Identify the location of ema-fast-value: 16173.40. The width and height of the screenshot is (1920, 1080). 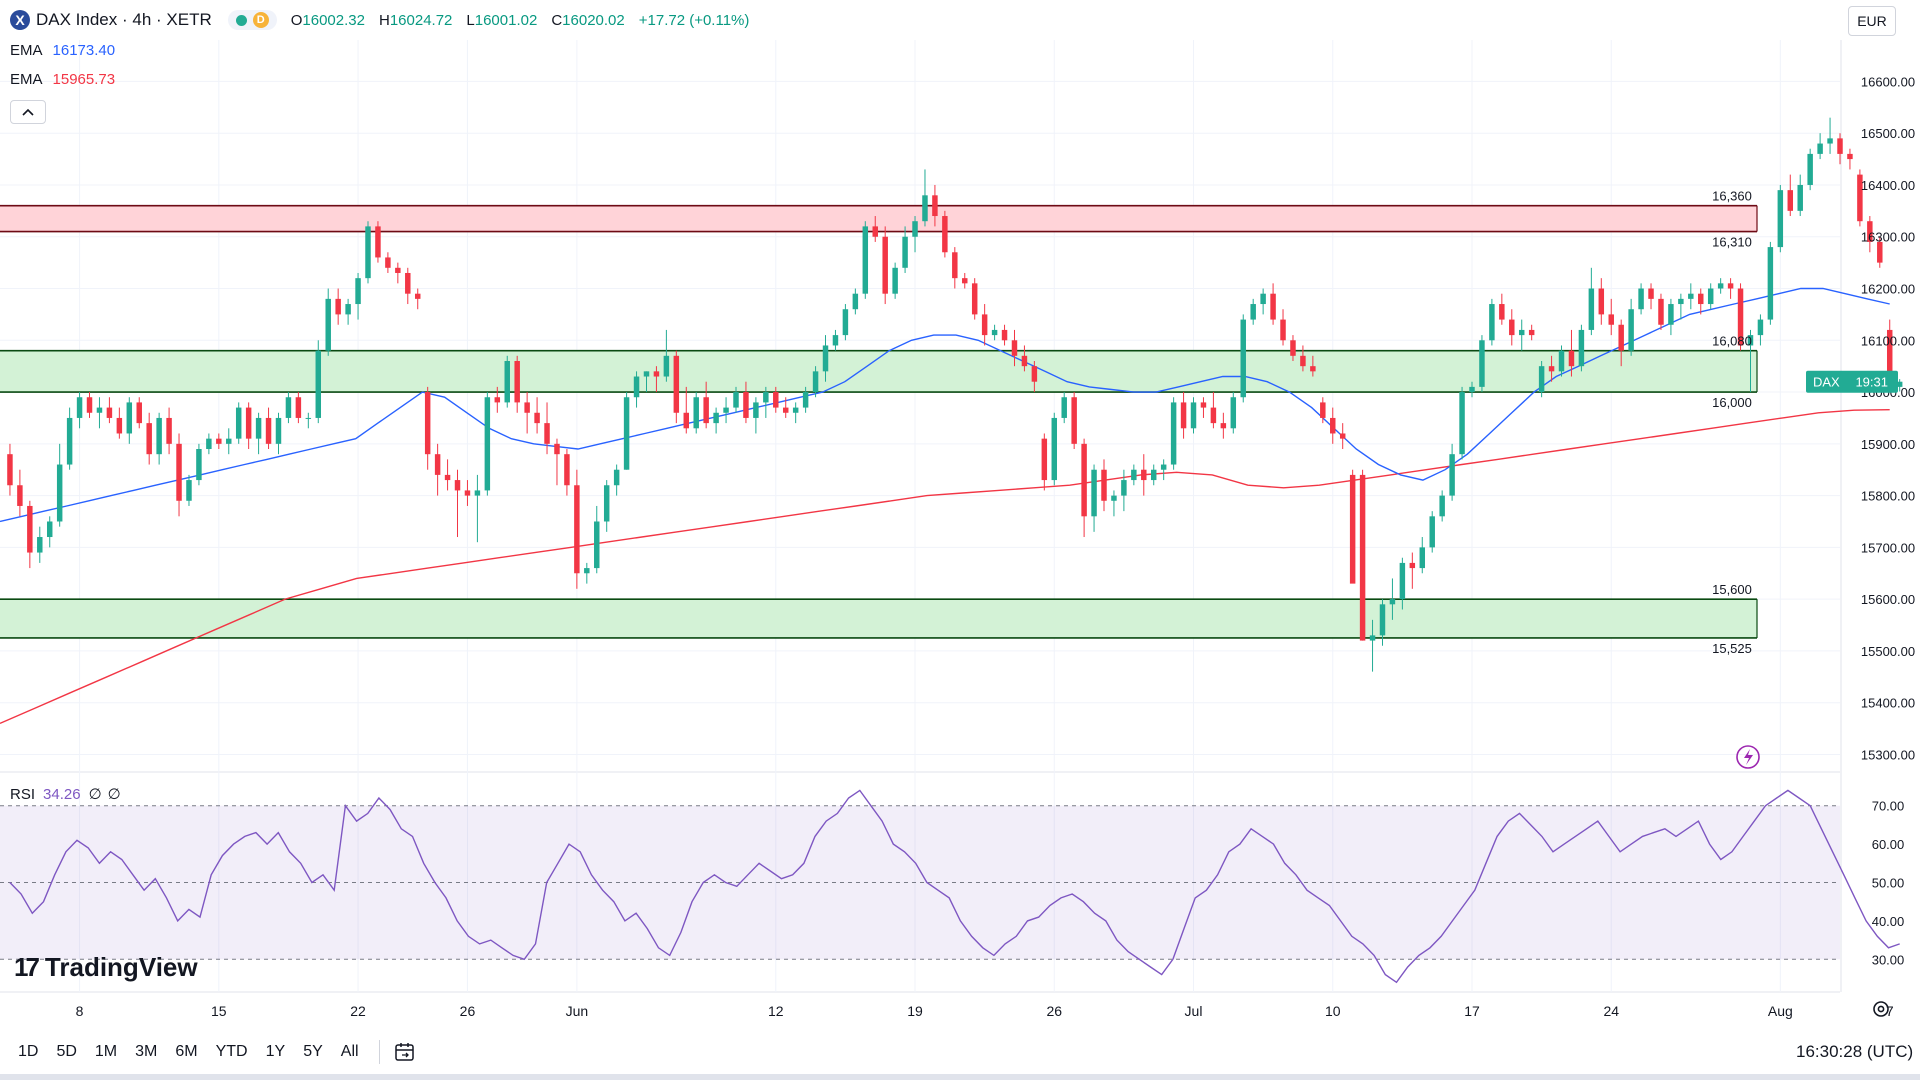
(84, 50).